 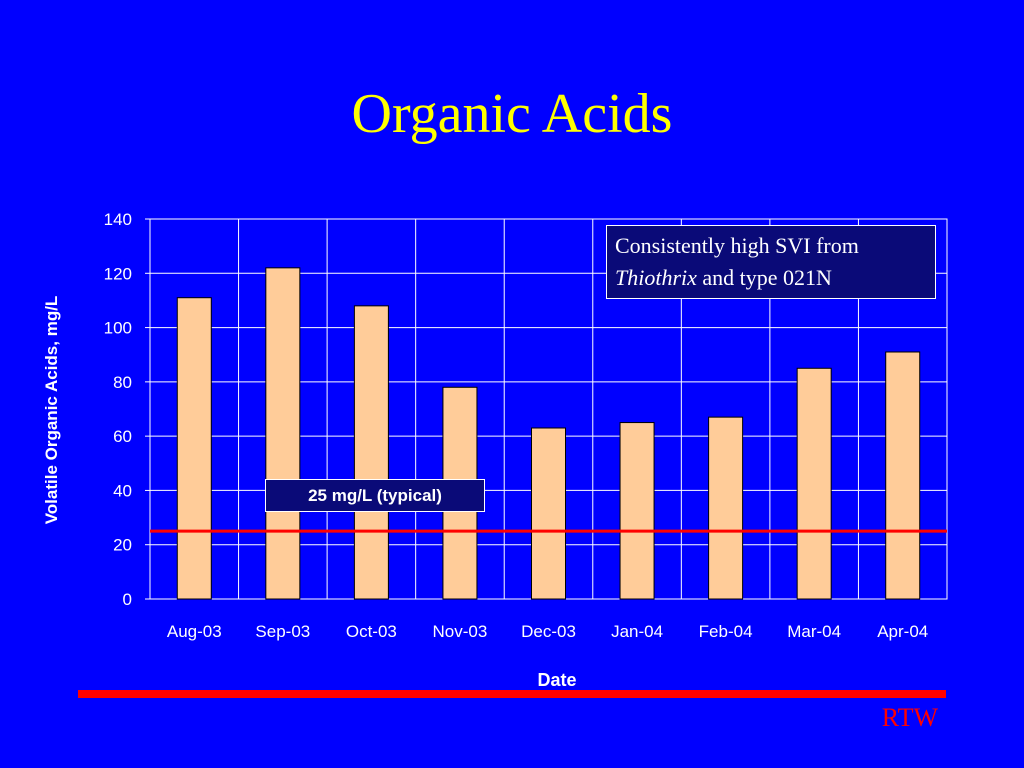 What do you see at coordinates (122, 490) in the screenshot?
I see `y-tick-label: 40` at bounding box center [122, 490].